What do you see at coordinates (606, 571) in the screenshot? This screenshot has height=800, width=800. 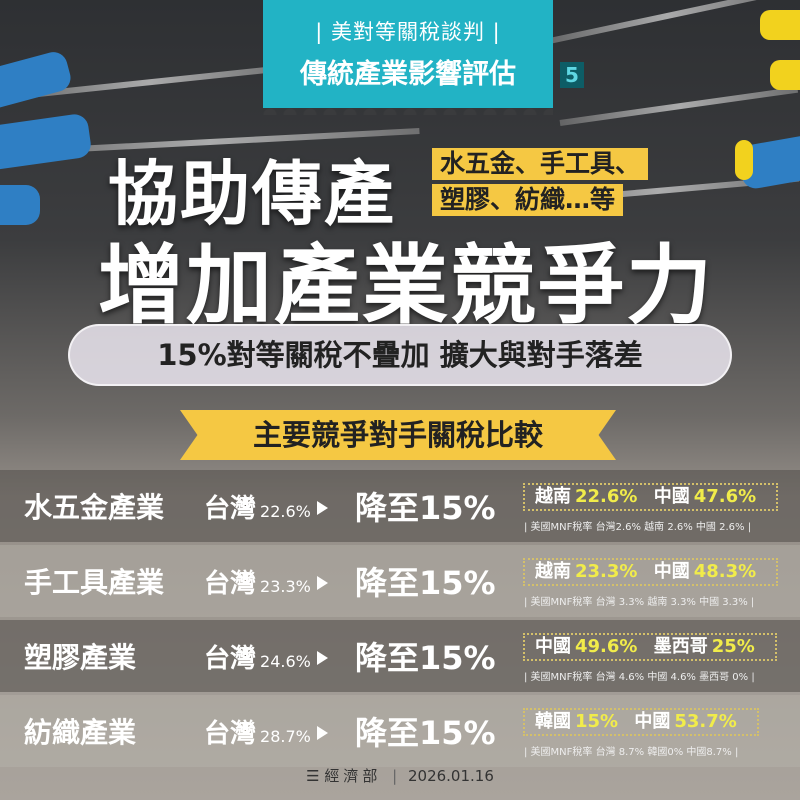 I see `competitor-rate: 23.3%` at bounding box center [606, 571].